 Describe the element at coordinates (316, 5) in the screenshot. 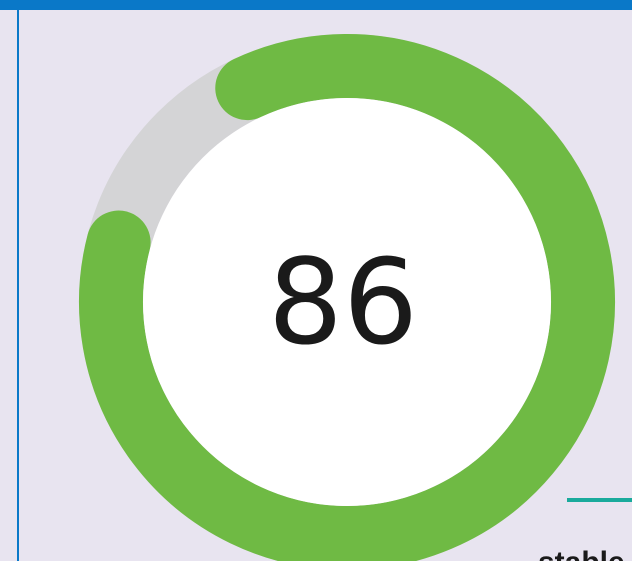

I see `header-bar` at that location.